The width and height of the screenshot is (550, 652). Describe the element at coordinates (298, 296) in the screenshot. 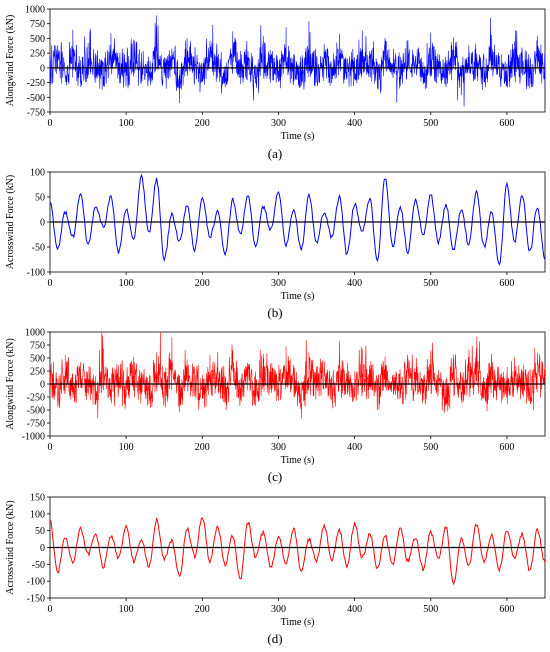

I see `panel-2-xlabel: Time (s)` at that location.